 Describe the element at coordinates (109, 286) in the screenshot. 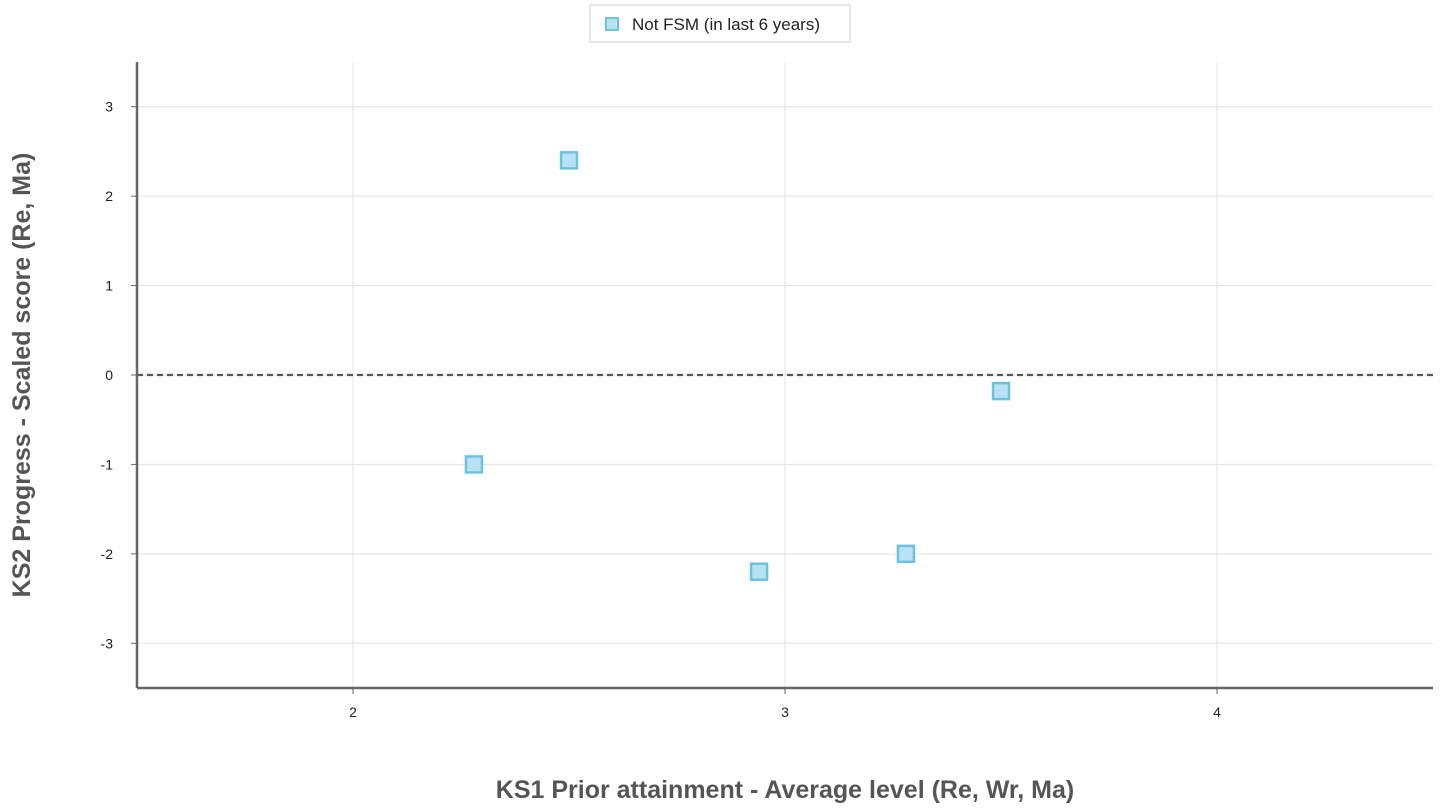

I see `y-tick-label-2: 1` at that location.